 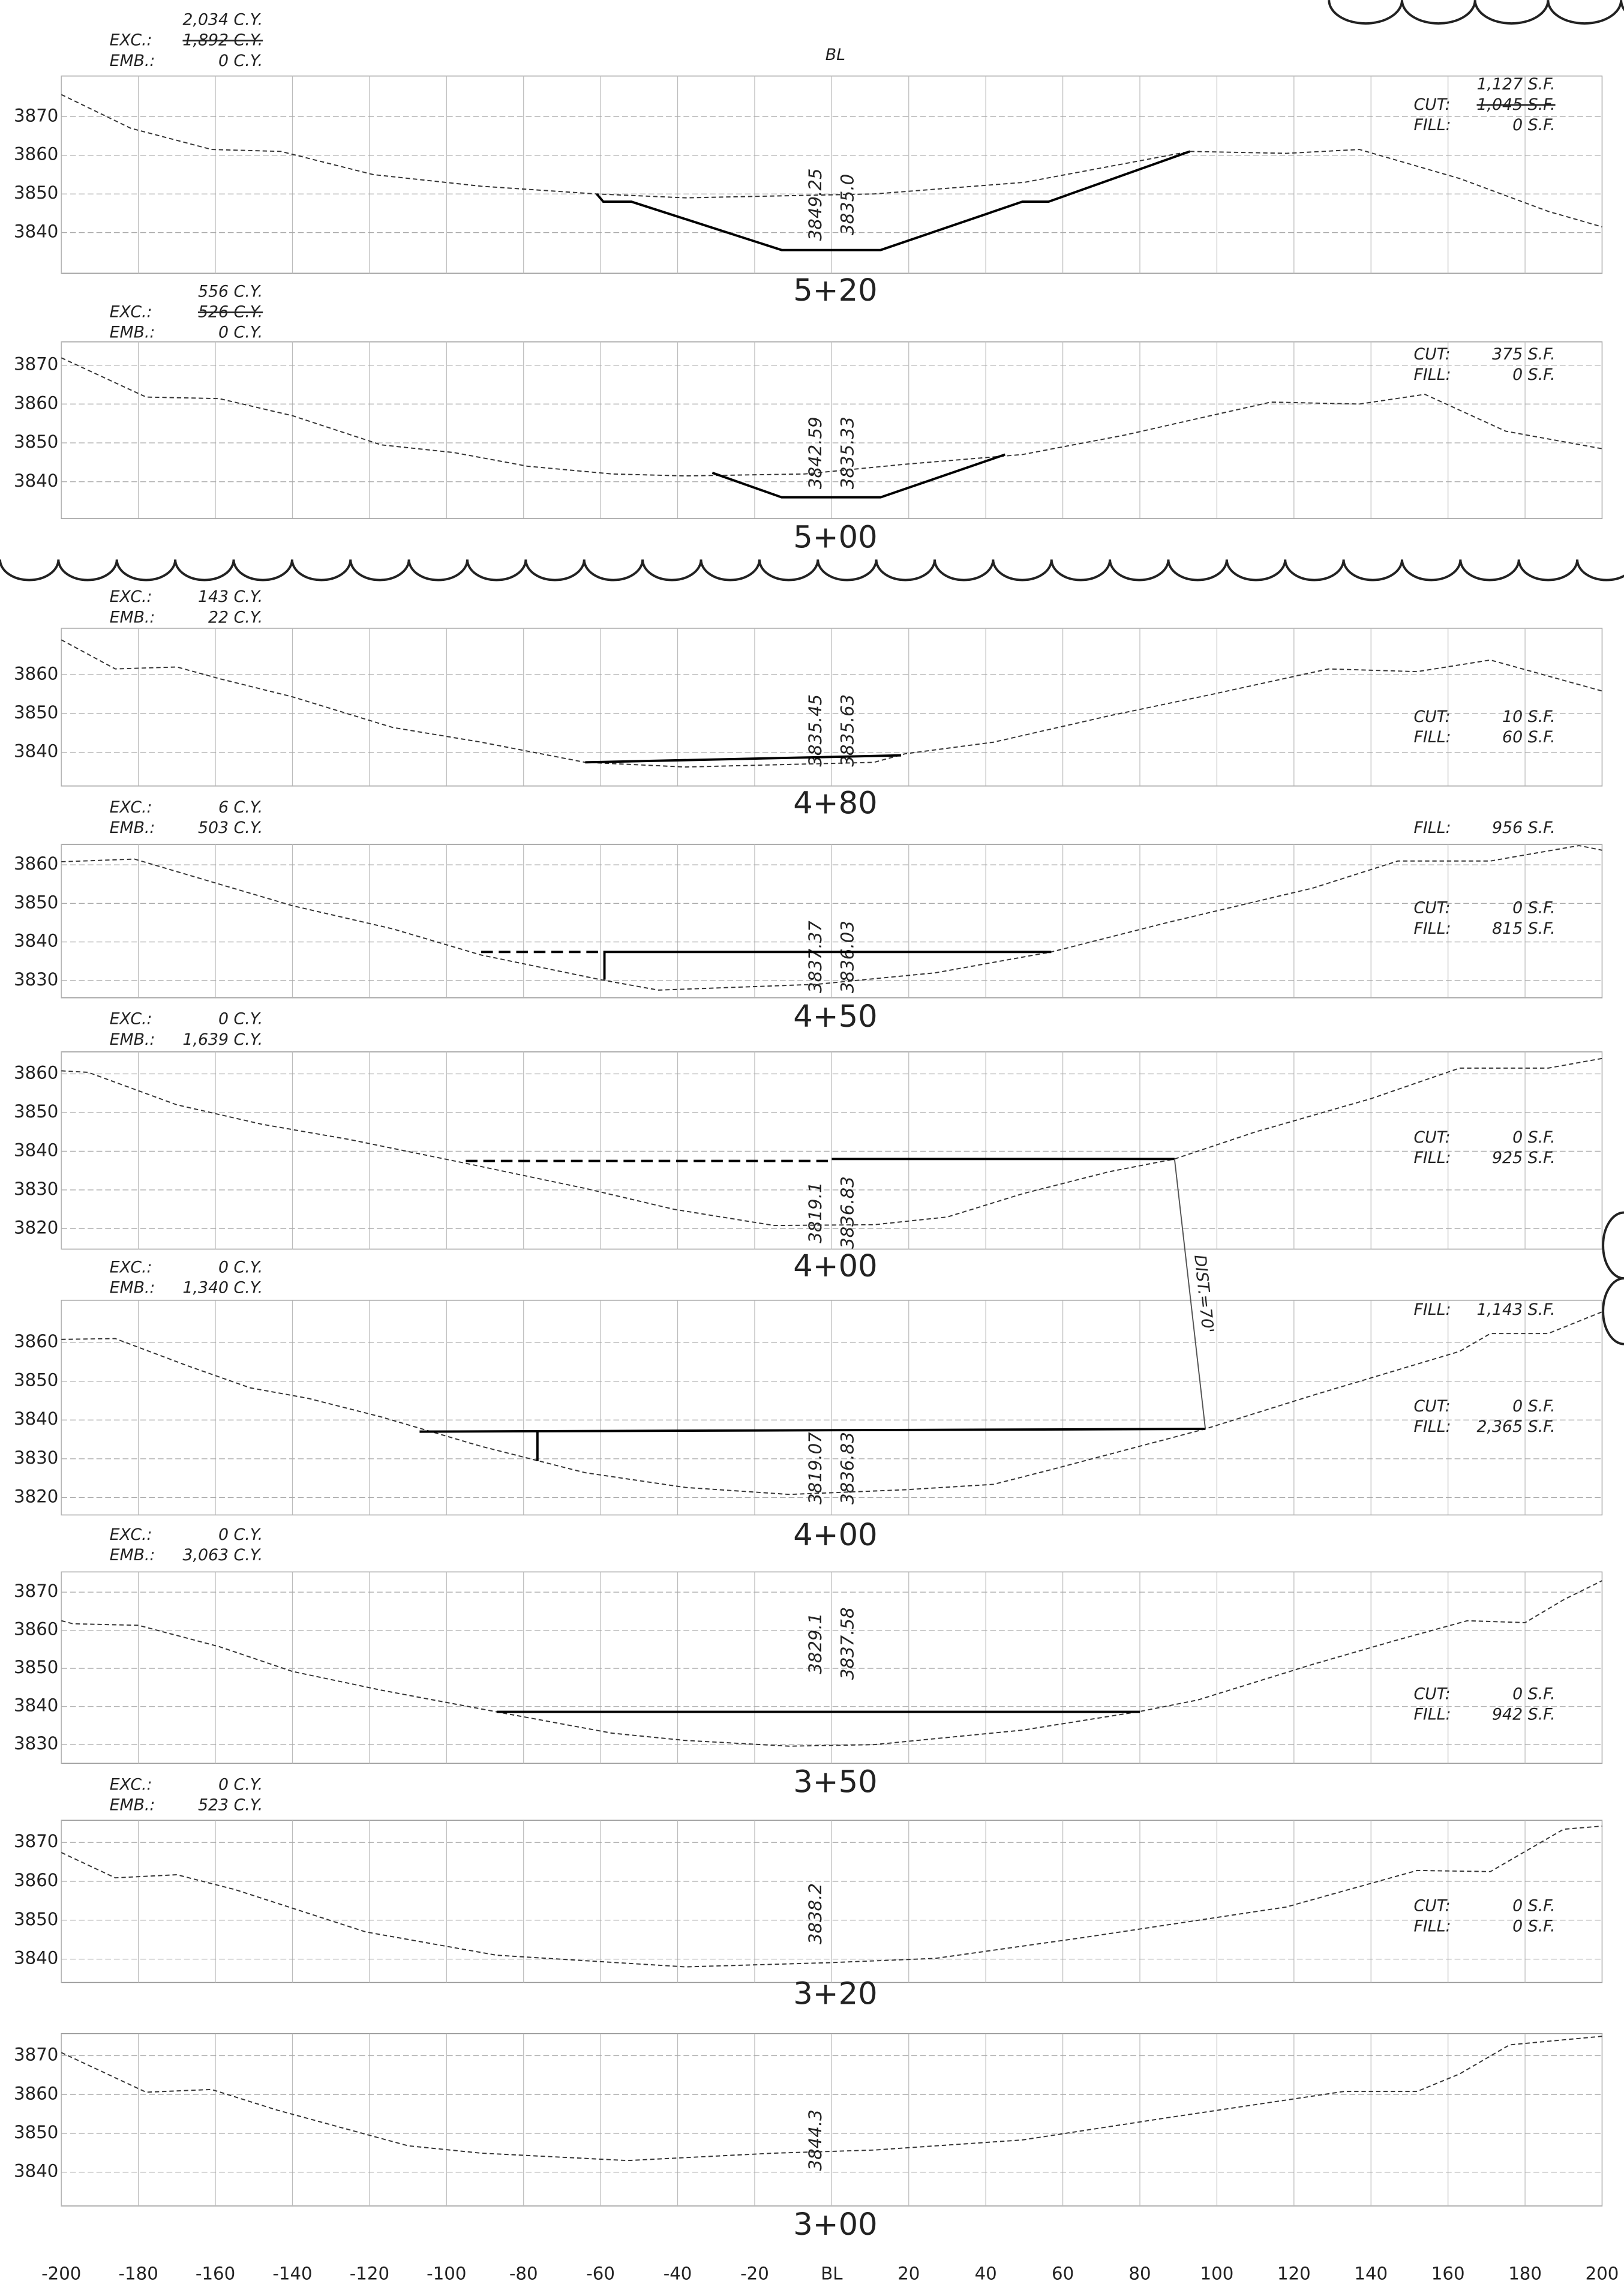 I want to click on volume-note: 1,639 C.Y., so click(x=222, y=1039).